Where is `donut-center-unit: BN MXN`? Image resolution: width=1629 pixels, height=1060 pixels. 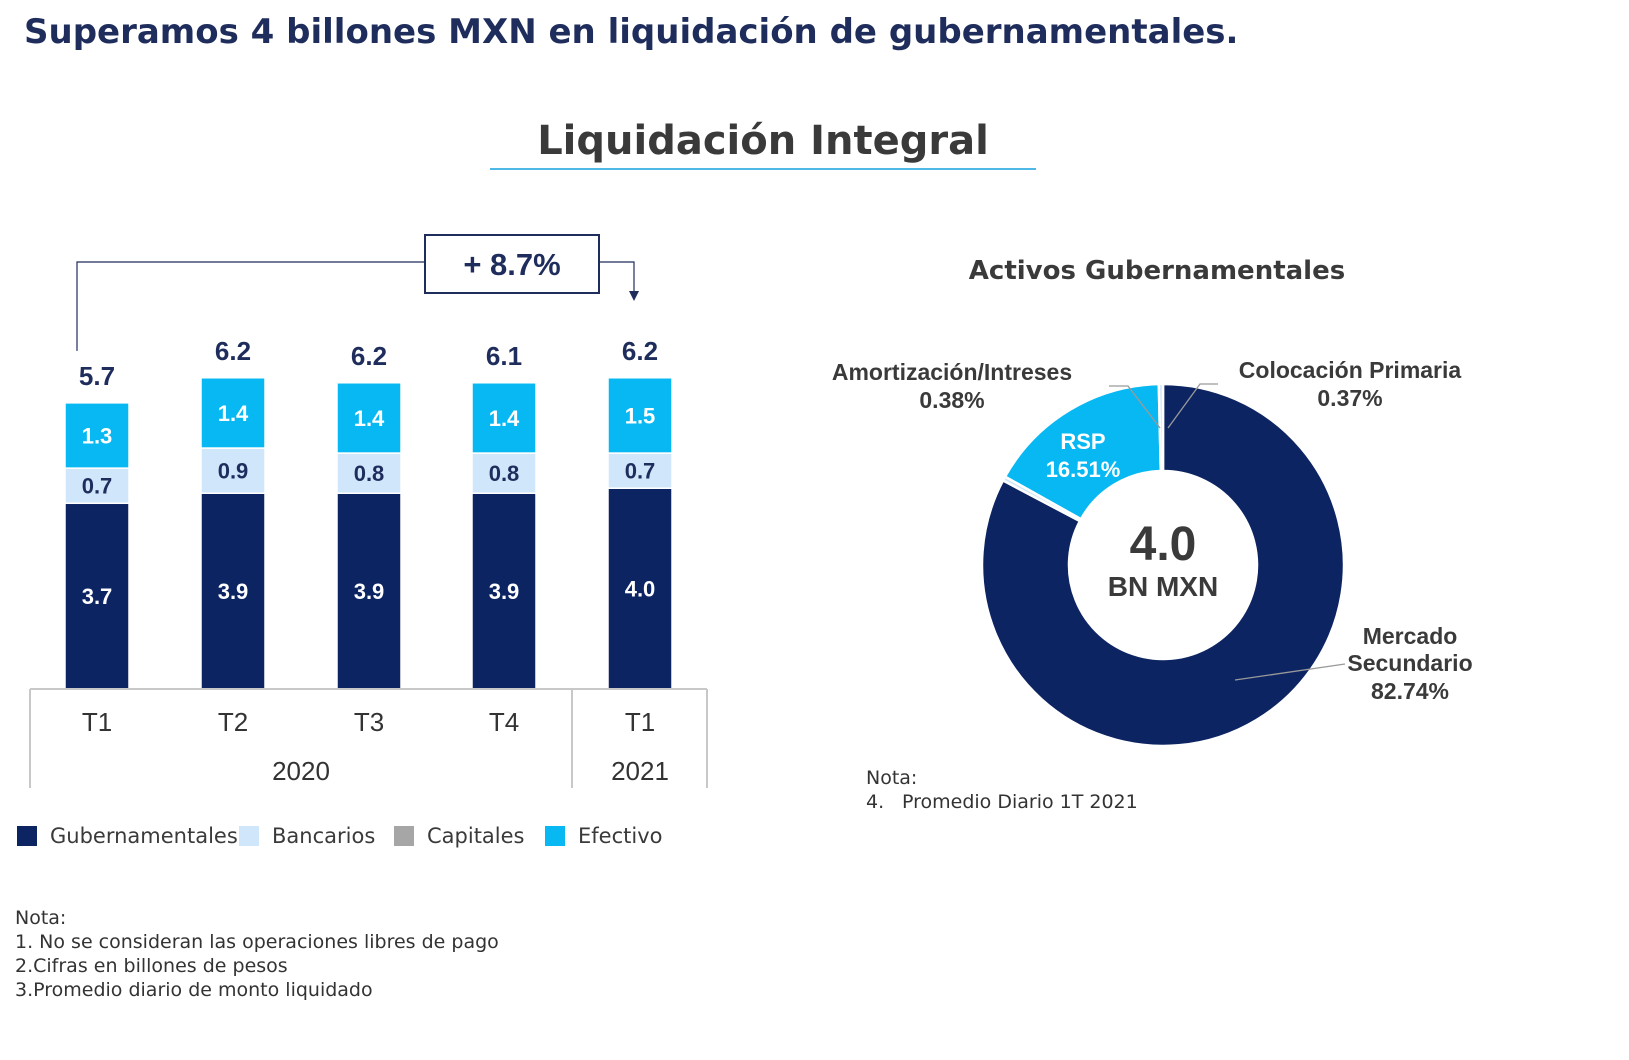
donut-center-unit: BN MXN is located at coordinates (1163, 586).